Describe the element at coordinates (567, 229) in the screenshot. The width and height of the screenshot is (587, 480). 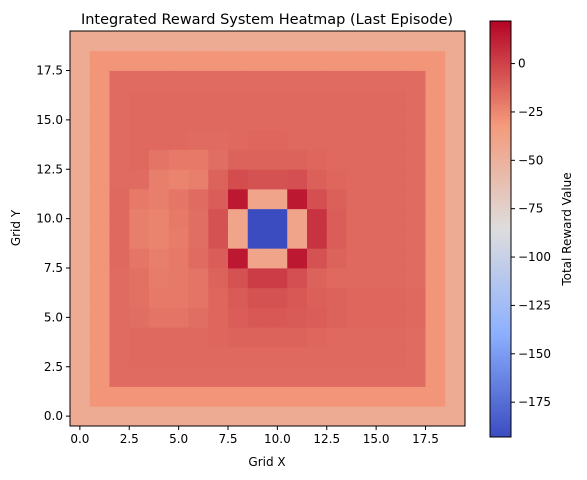
I see `colorbar-label: Total Reward Value` at that location.